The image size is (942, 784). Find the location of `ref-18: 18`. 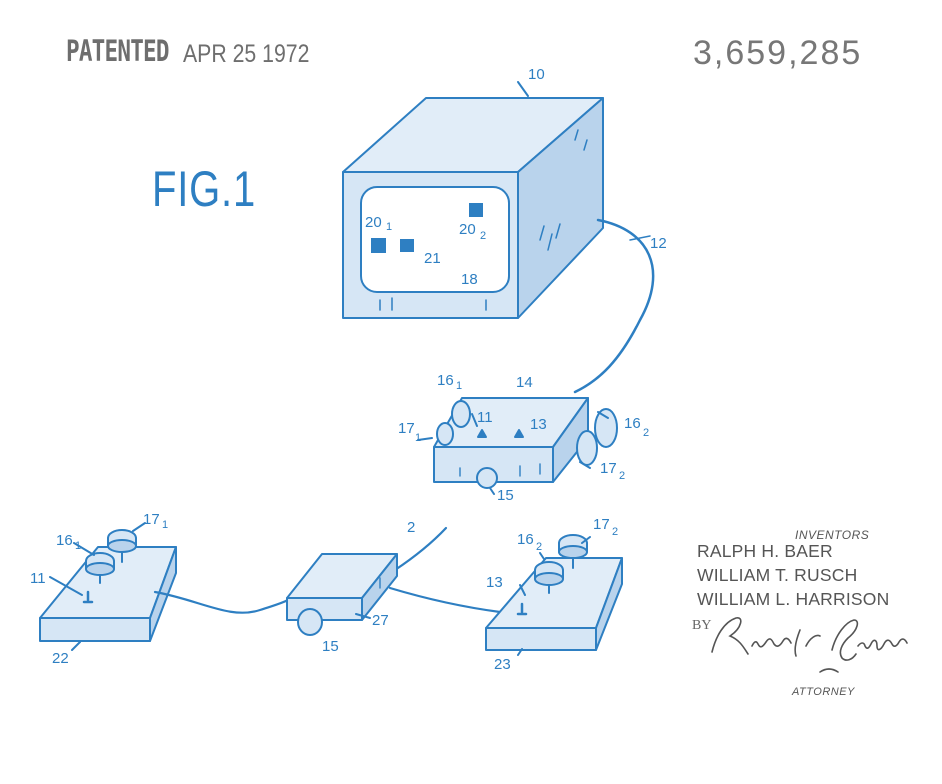

ref-18: 18 is located at coordinates (469, 279).